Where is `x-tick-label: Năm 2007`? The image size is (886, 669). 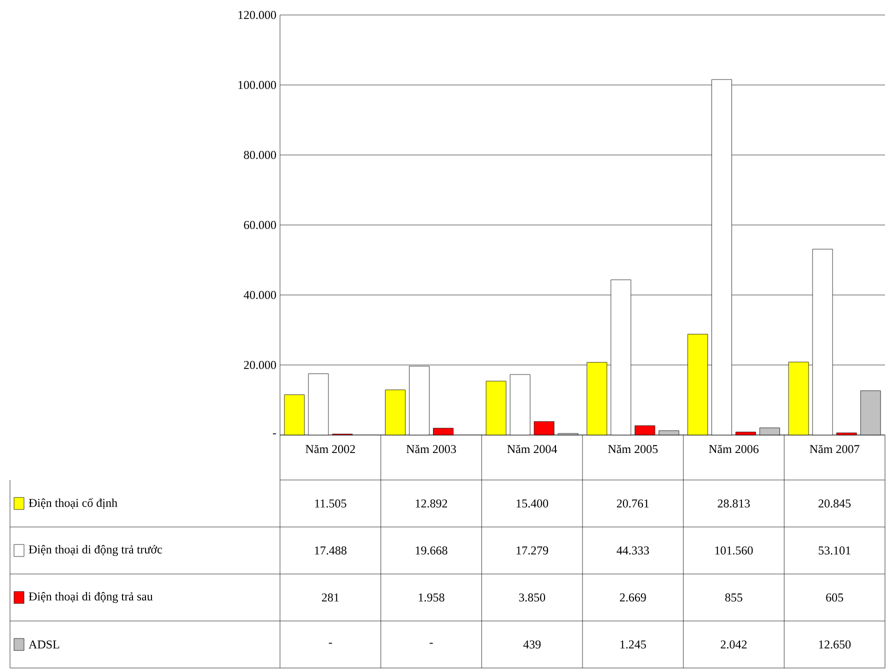
x-tick-label: Năm 2007 is located at coordinates (835, 449).